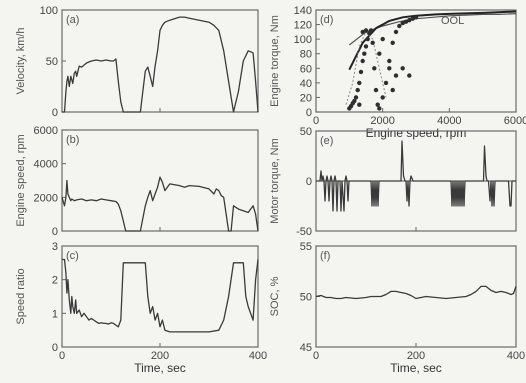  I want to click on x-tick-label: 4000, so click(449, 121).